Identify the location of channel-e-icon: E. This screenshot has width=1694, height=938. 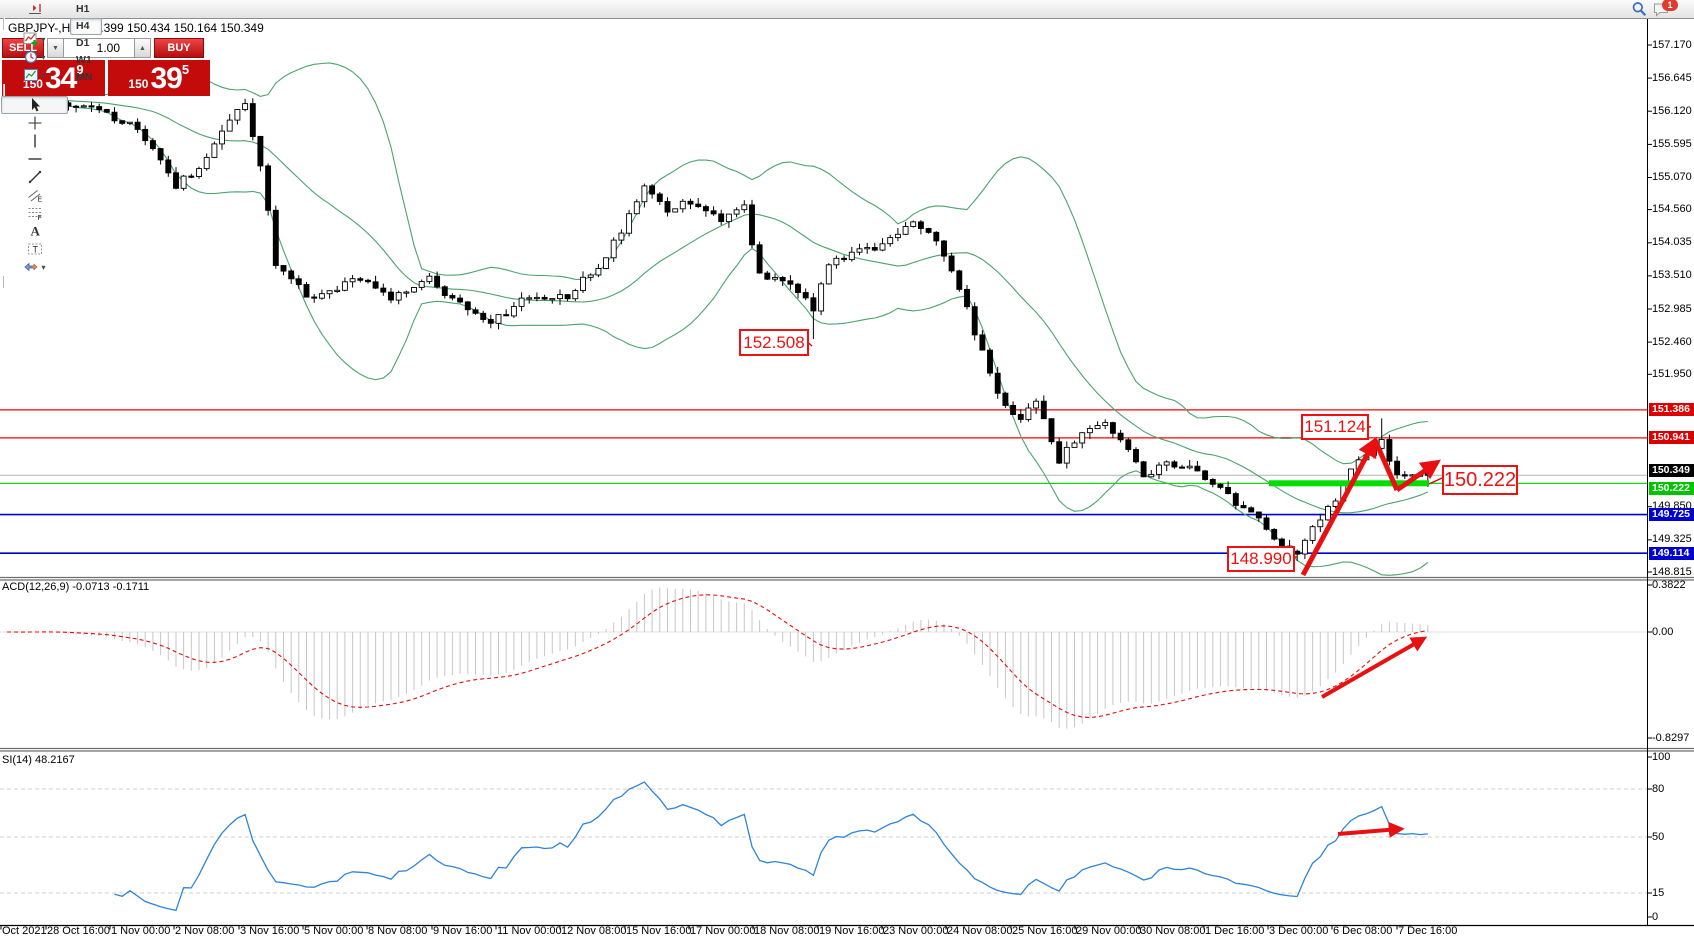
(34, 197).